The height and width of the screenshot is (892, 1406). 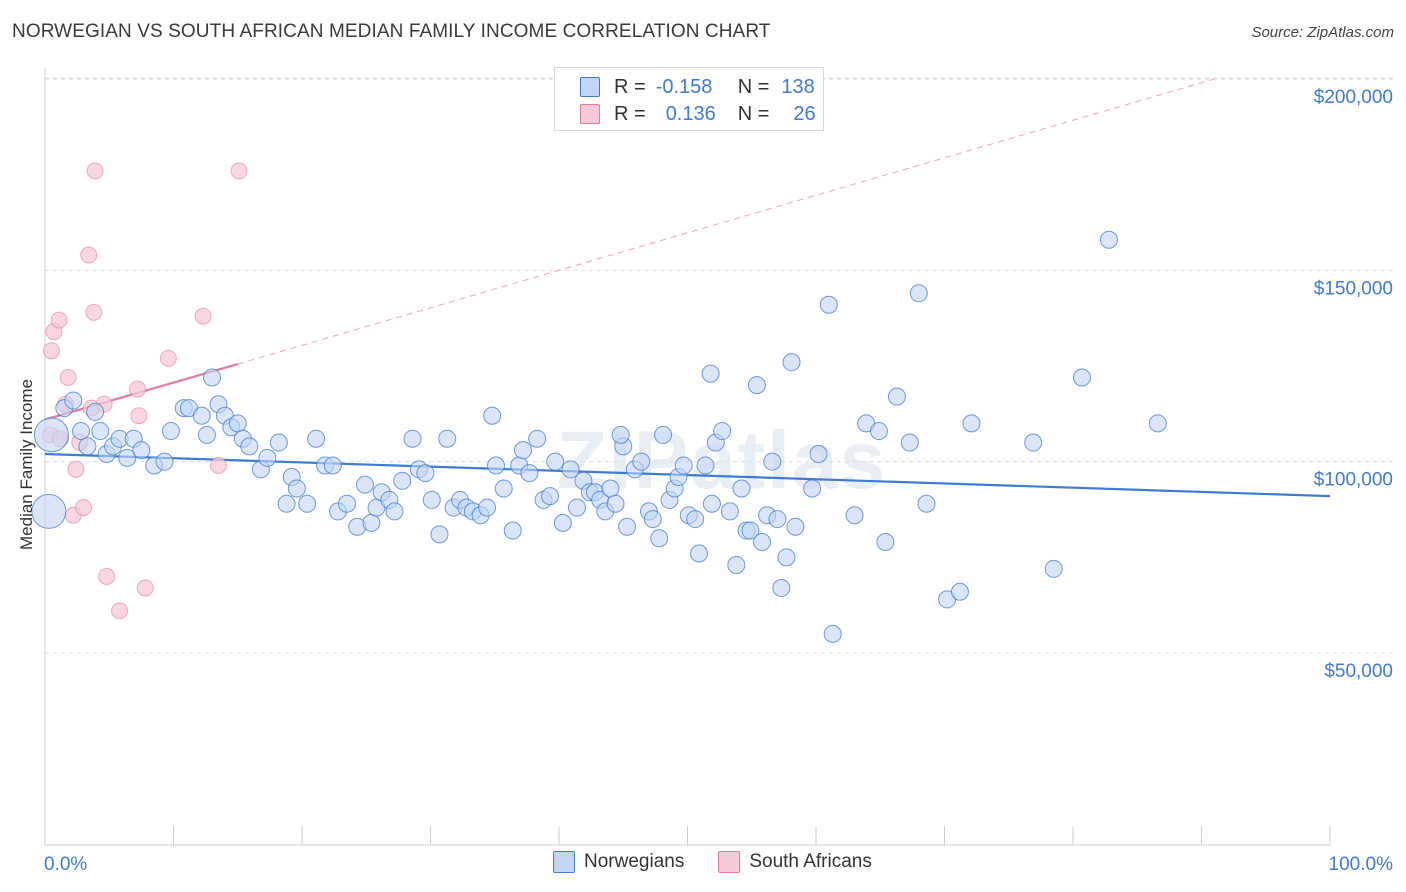 What do you see at coordinates (1358, 671) in the screenshot?
I see `y-tick-label: $50,000` at bounding box center [1358, 671].